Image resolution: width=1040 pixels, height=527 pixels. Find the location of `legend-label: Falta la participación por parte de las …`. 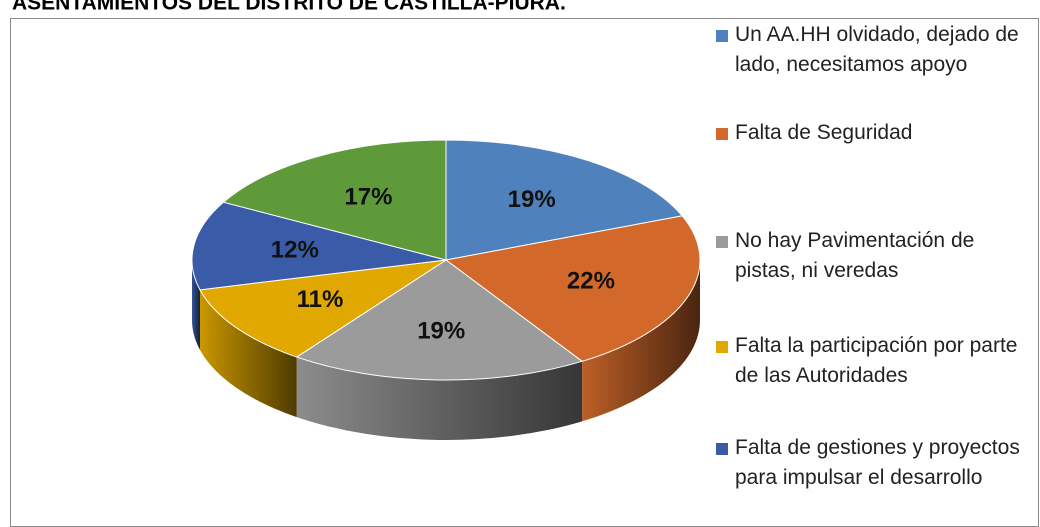

legend-label: Falta la participación por parte de las … is located at coordinates (876, 360).